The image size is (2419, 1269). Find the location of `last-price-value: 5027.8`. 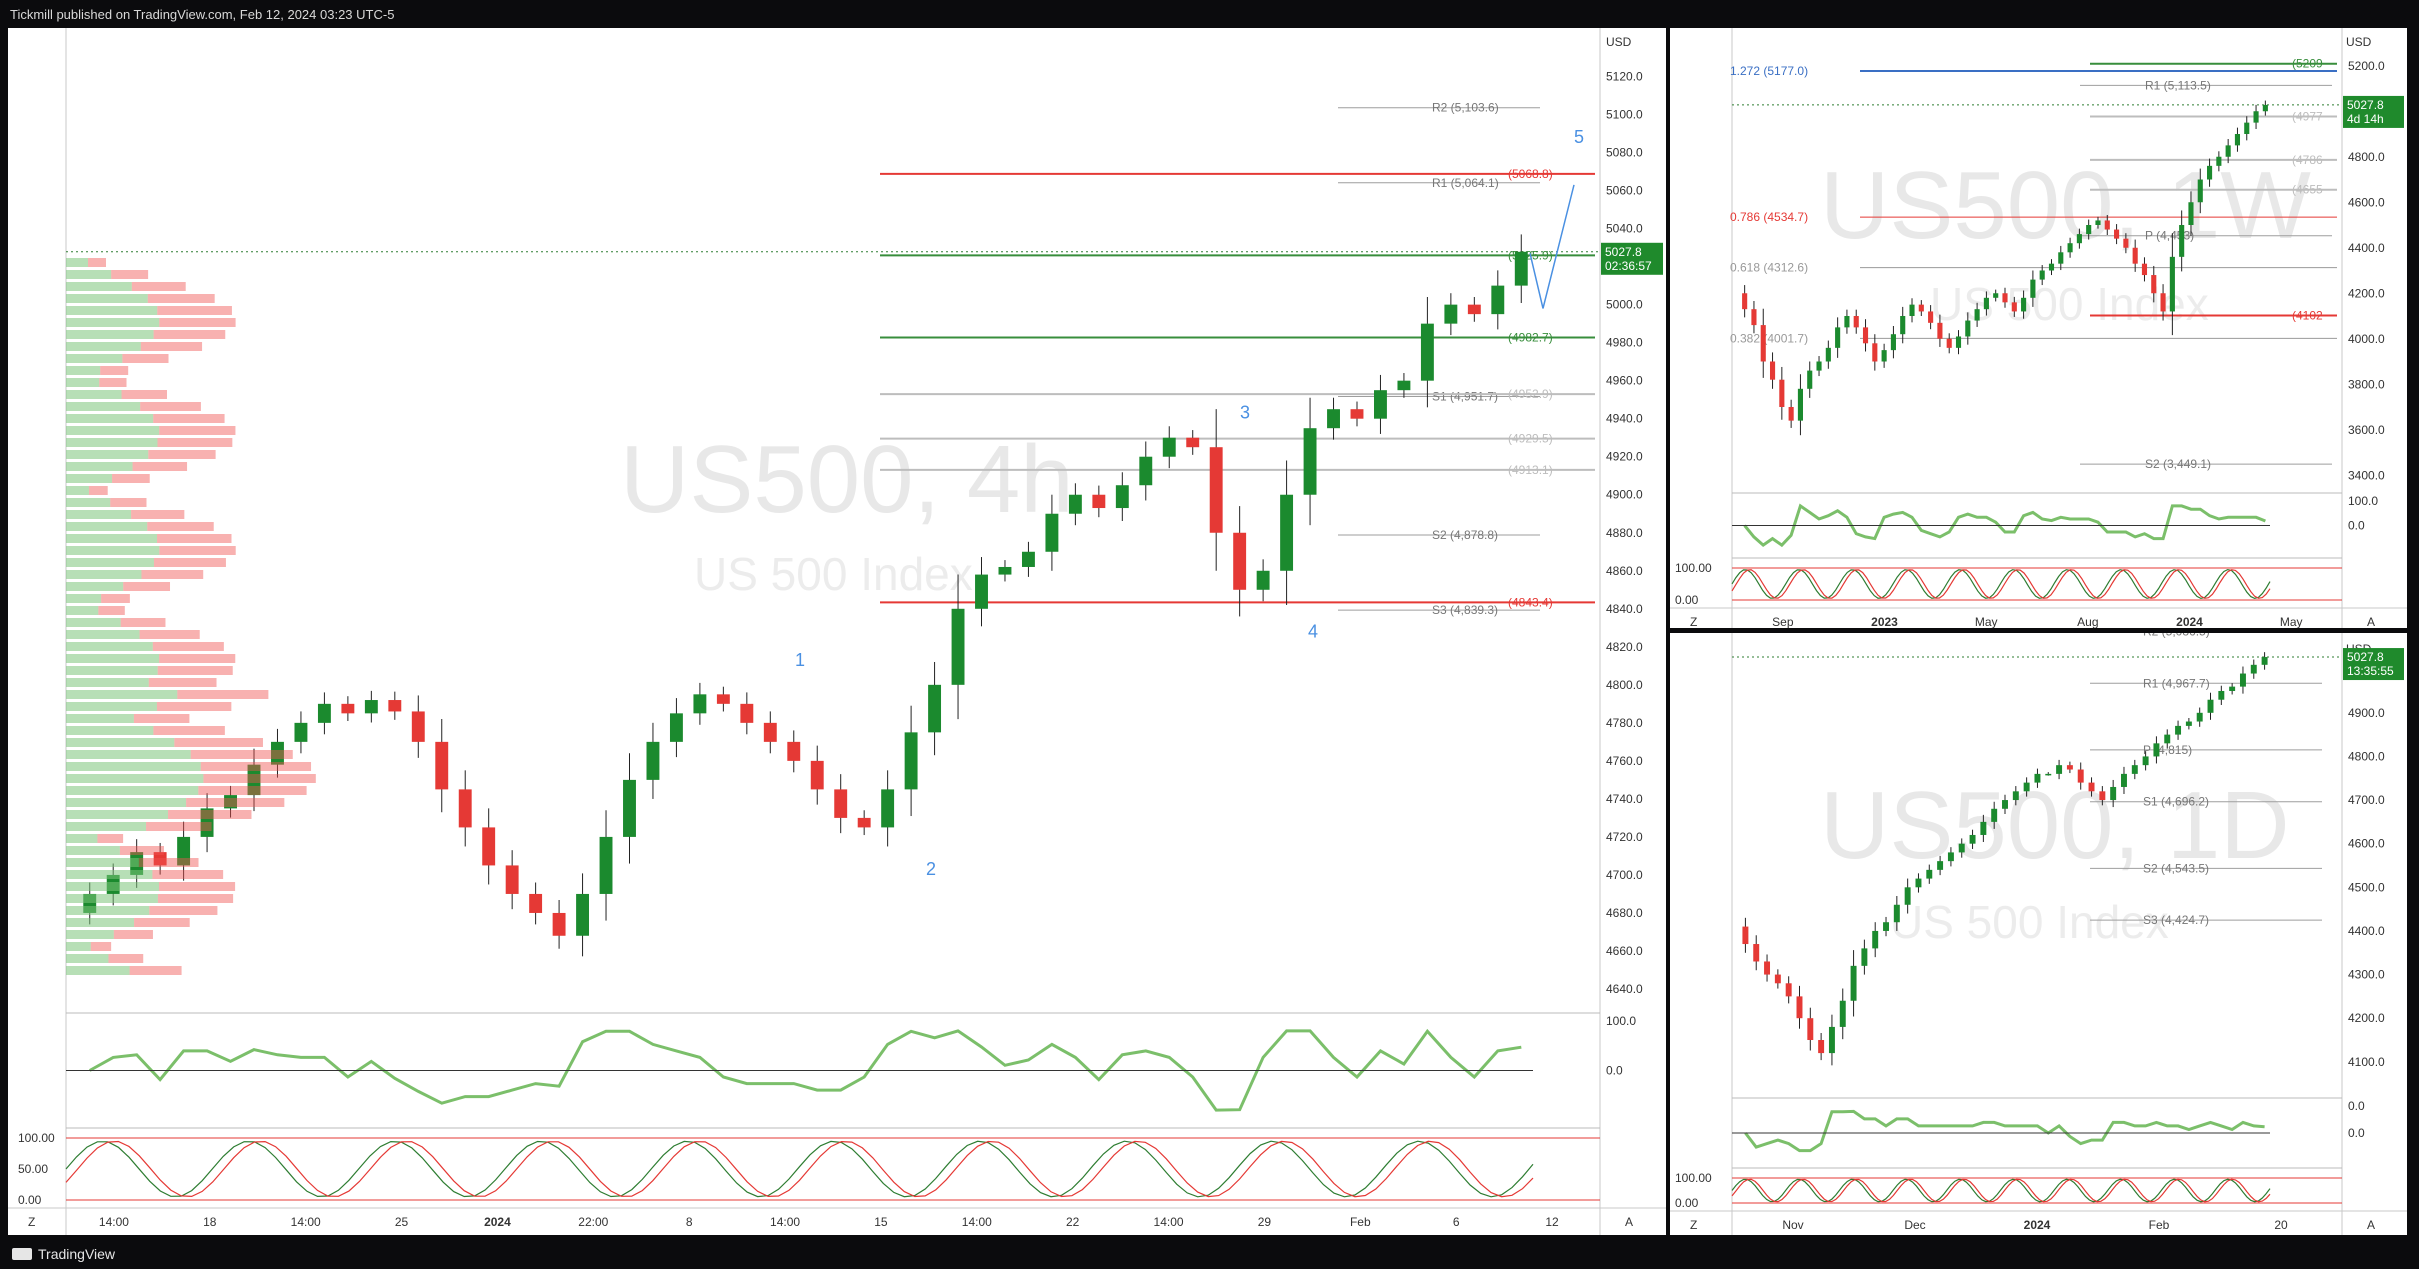

last-price-value: 5027.8 is located at coordinates (1623, 252).